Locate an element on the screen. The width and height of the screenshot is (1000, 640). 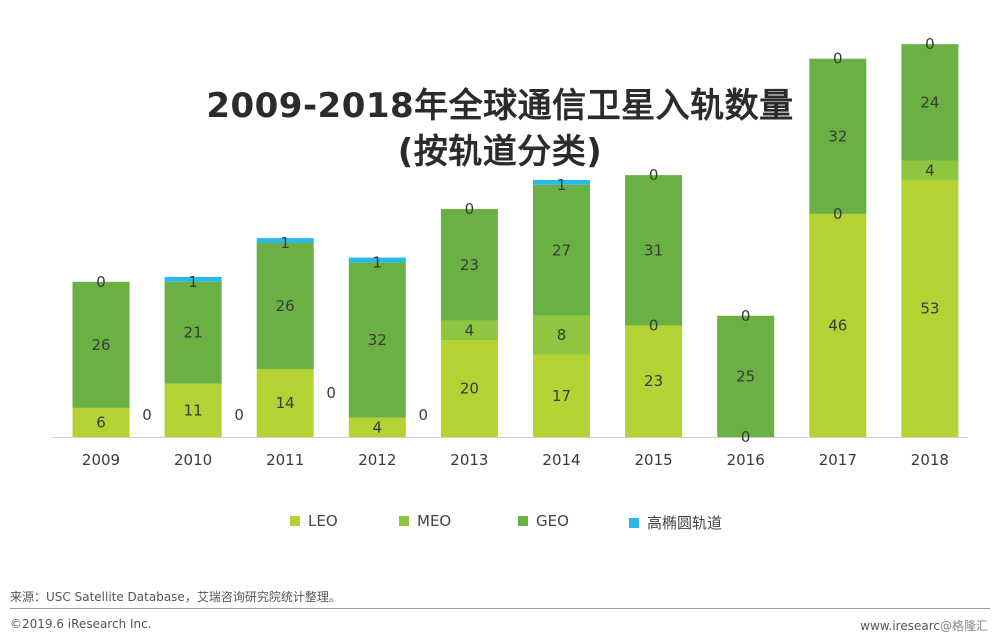
bar-leo-2012 is located at coordinates (377, 427).